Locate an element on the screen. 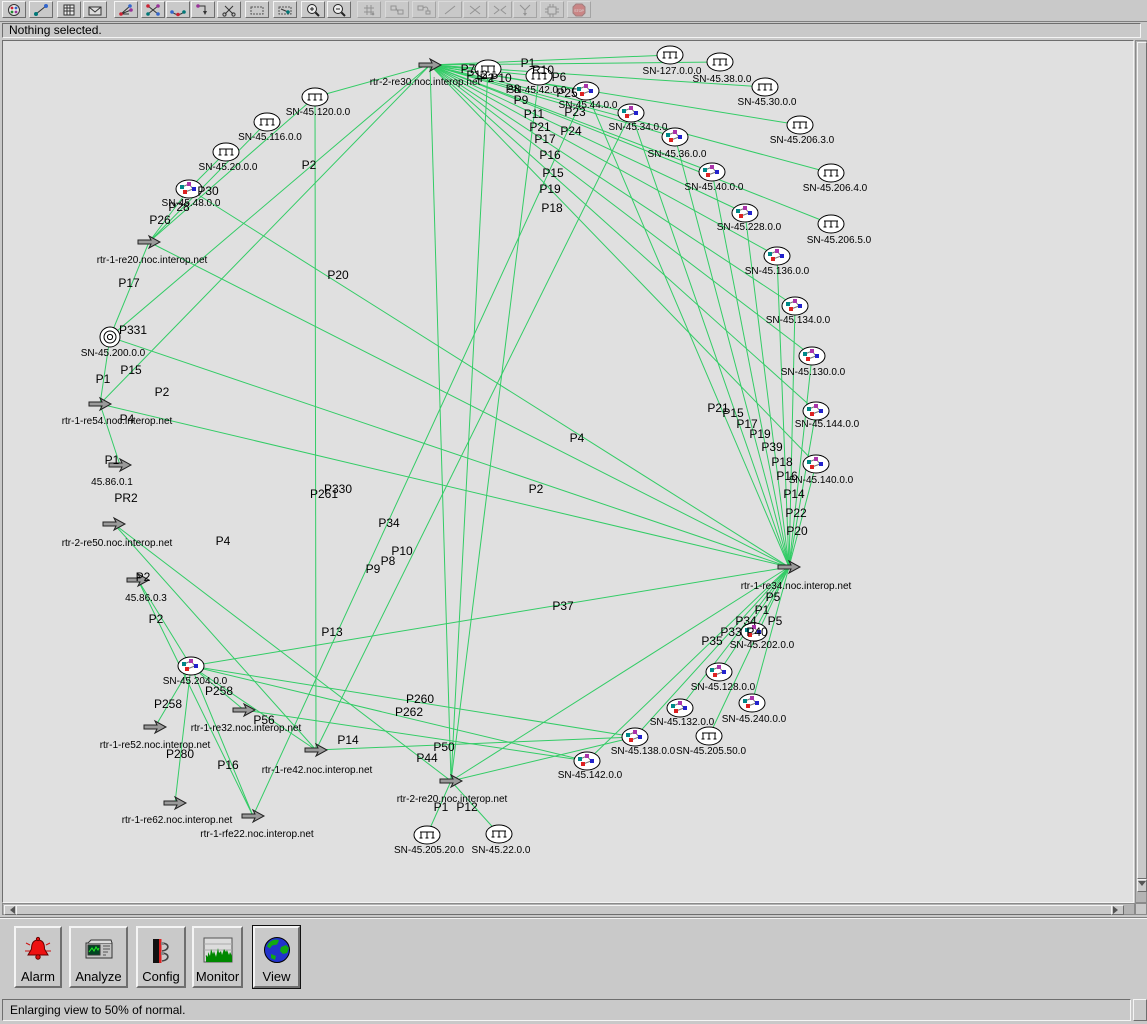 The image size is (1147, 1024). toolbar-zoom-in-button is located at coordinates (313, 9).